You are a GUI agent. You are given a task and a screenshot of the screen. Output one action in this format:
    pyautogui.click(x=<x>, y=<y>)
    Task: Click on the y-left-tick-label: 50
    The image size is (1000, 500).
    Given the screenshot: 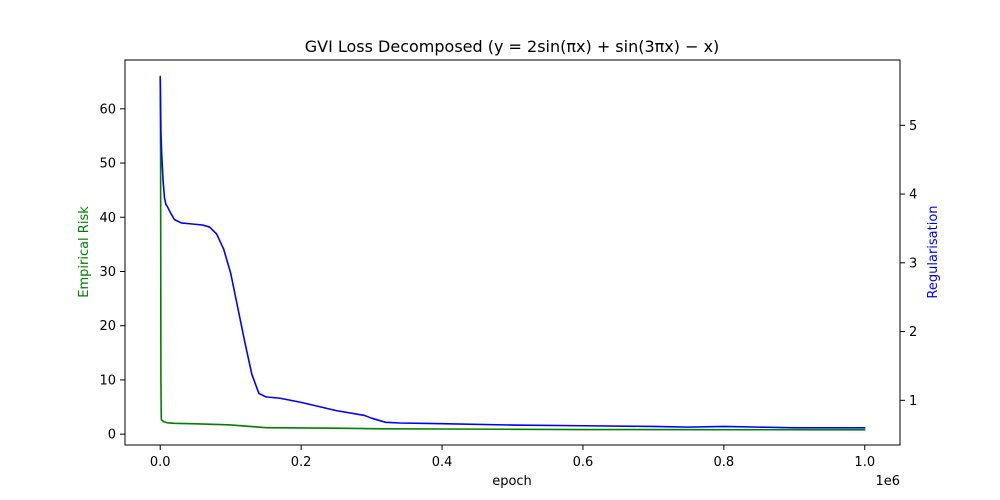 What is the action you would take?
    pyautogui.click(x=107, y=164)
    